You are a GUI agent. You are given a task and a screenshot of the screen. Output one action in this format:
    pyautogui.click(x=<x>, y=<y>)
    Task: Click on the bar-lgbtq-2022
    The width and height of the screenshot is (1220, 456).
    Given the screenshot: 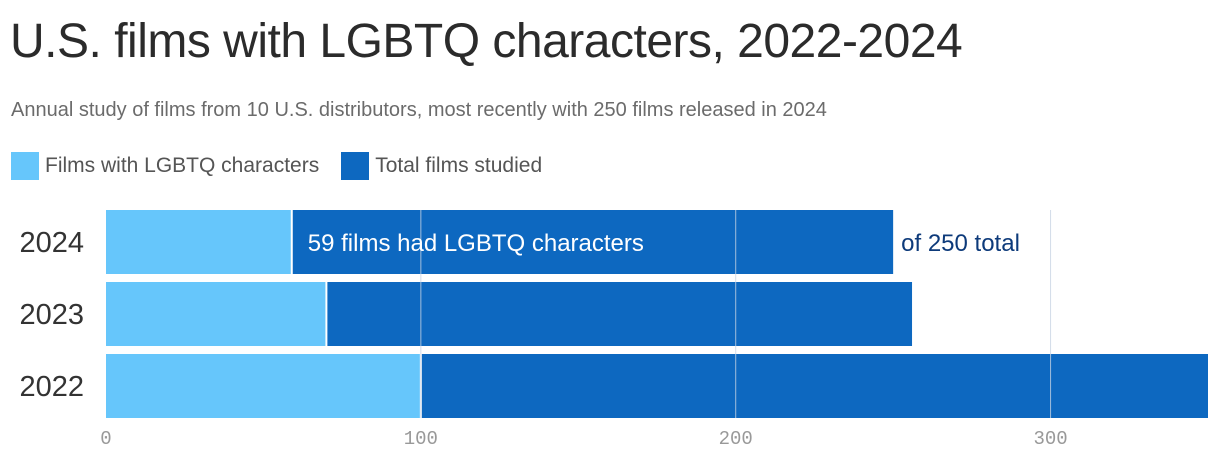 What is the action you would take?
    pyautogui.click(x=263, y=386)
    